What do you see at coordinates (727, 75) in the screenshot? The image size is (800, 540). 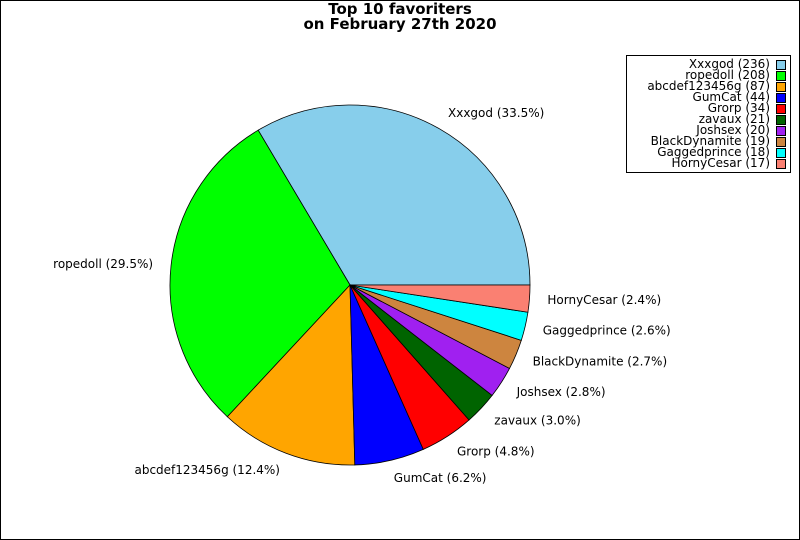 I see `legend-label: ropedoll (208)` at bounding box center [727, 75].